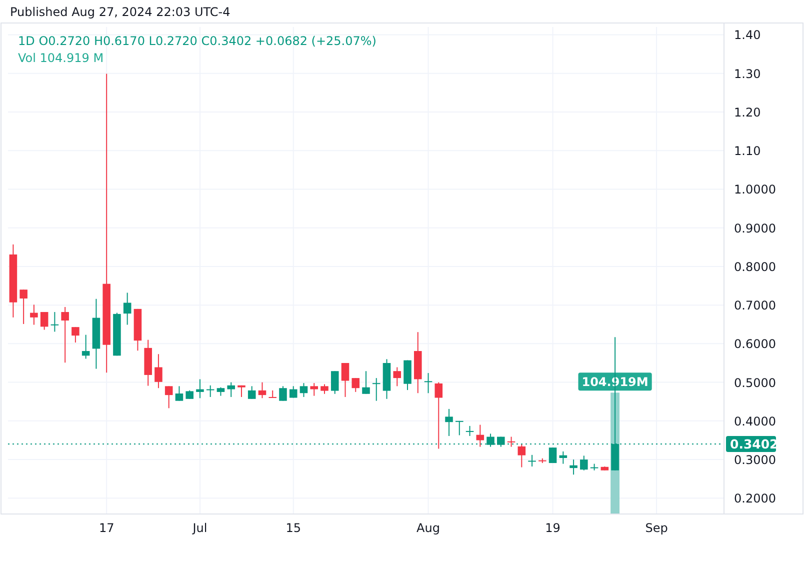 The height and width of the screenshot is (578, 804). I want to click on y-tick-label: 1.30, so click(747, 73).